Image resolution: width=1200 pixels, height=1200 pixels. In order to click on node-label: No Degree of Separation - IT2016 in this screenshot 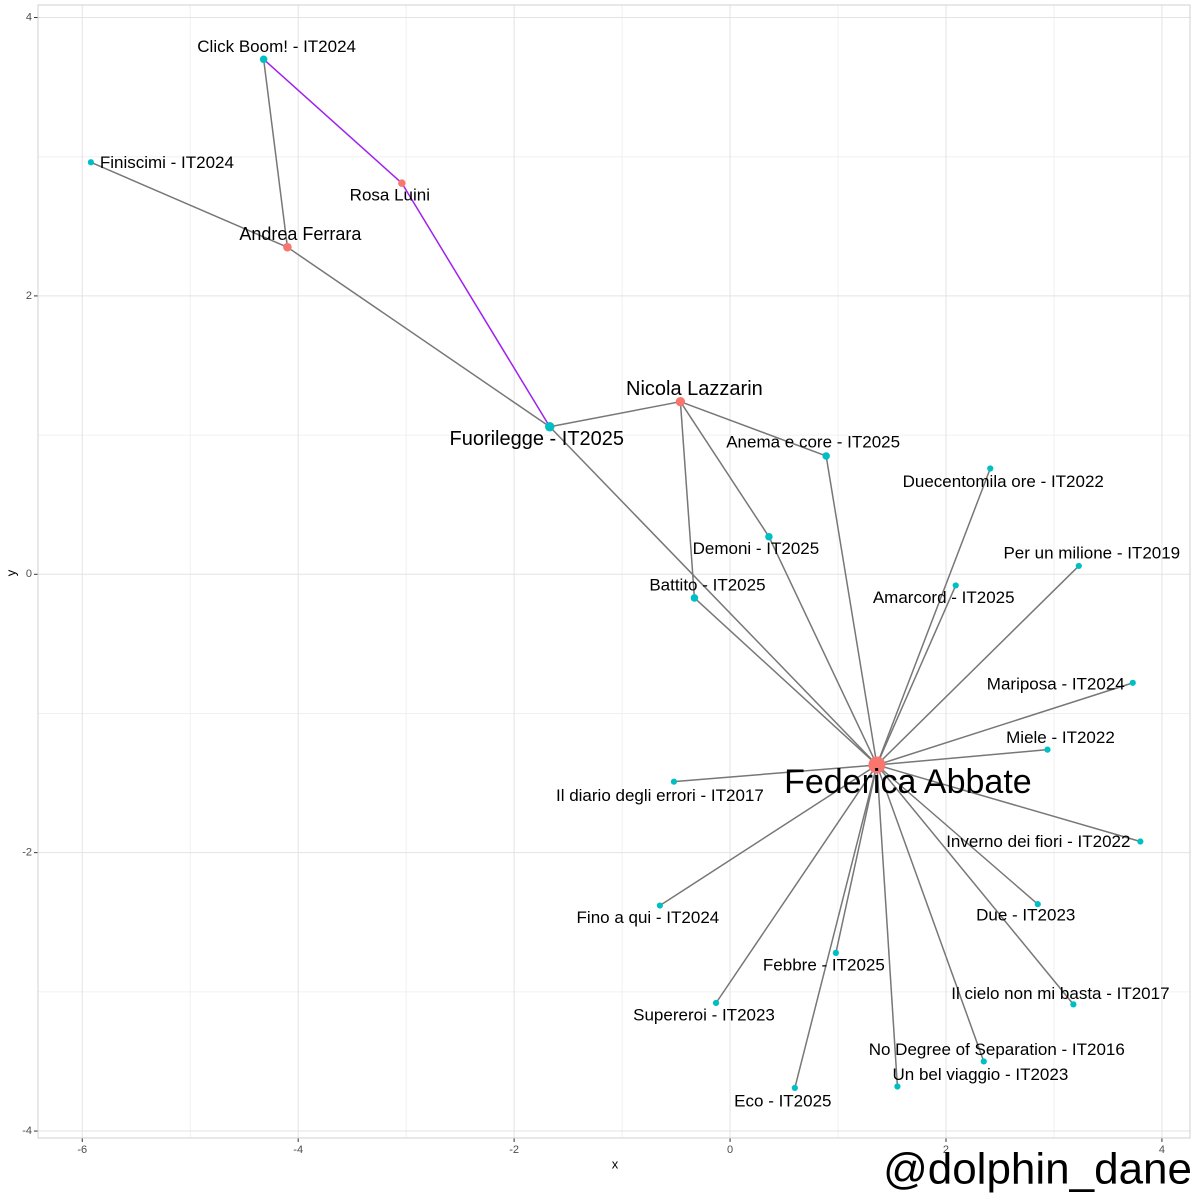, I will do `click(997, 1049)`.